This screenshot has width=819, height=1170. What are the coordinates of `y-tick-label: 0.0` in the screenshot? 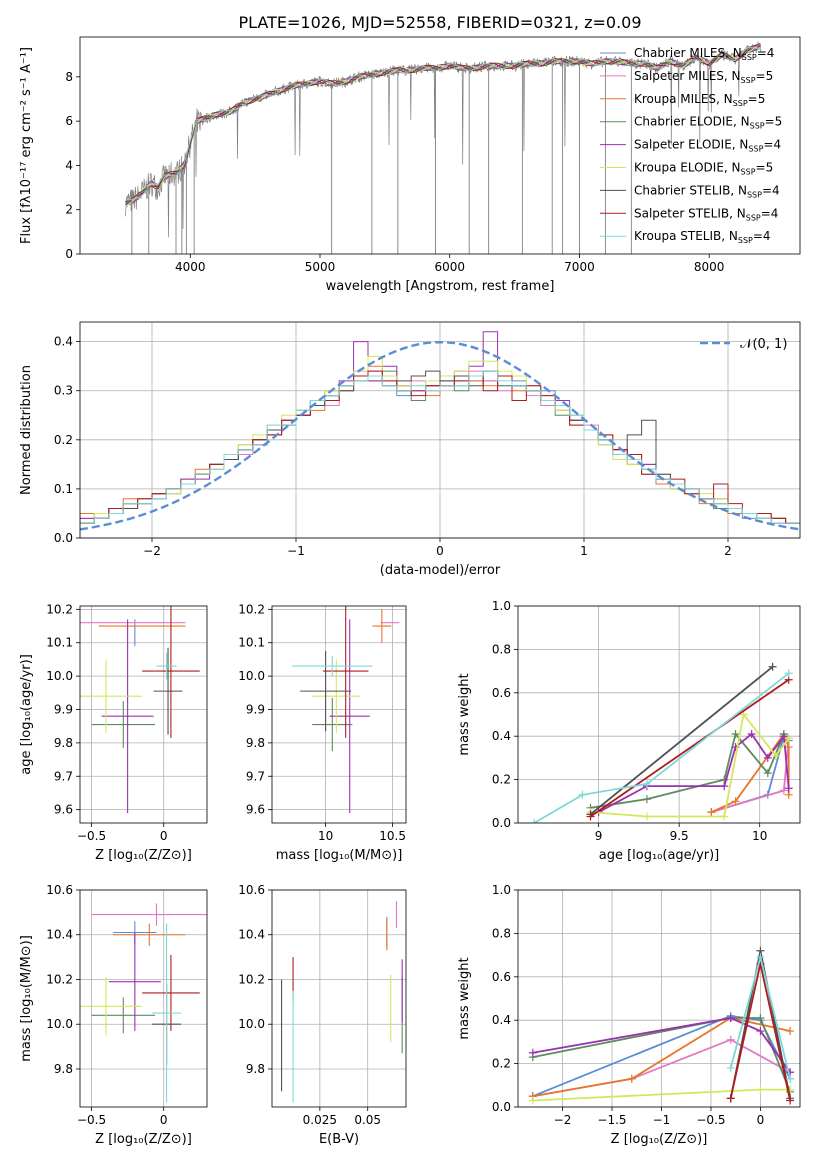 It's located at (63, 538).